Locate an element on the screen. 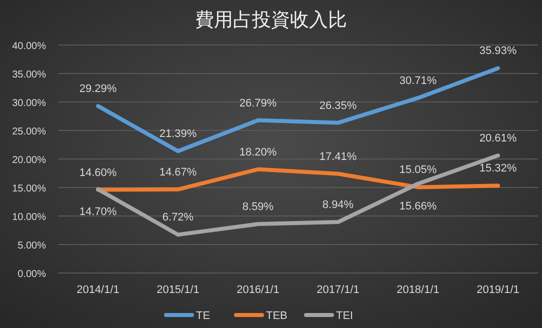 This screenshot has height=328, width=542. x-tick-label: 2014/1/1 is located at coordinates (98, 290).